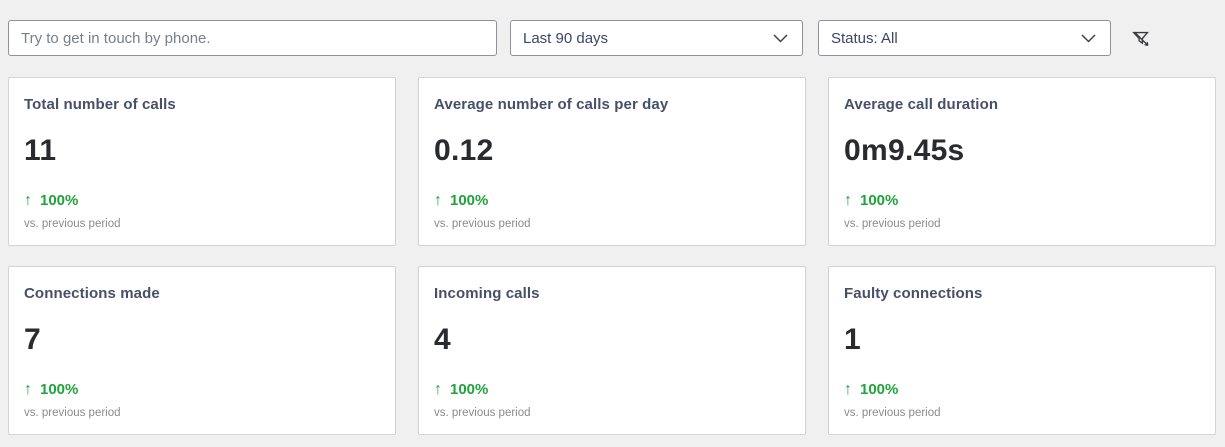  Describe the element at coordinates (904, 150) in the screenshot. I see `card-value: 0m9.45s` at that location.